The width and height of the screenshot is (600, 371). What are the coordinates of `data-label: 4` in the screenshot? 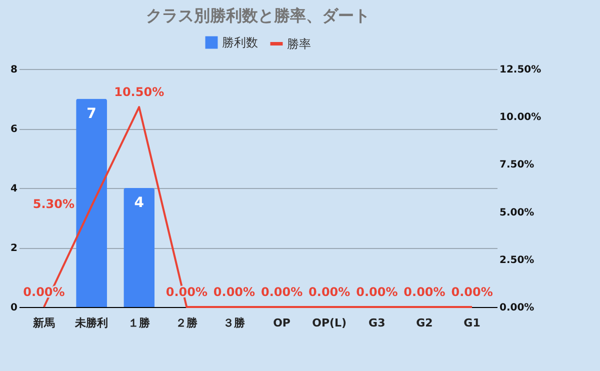 It's located at (139, 203).